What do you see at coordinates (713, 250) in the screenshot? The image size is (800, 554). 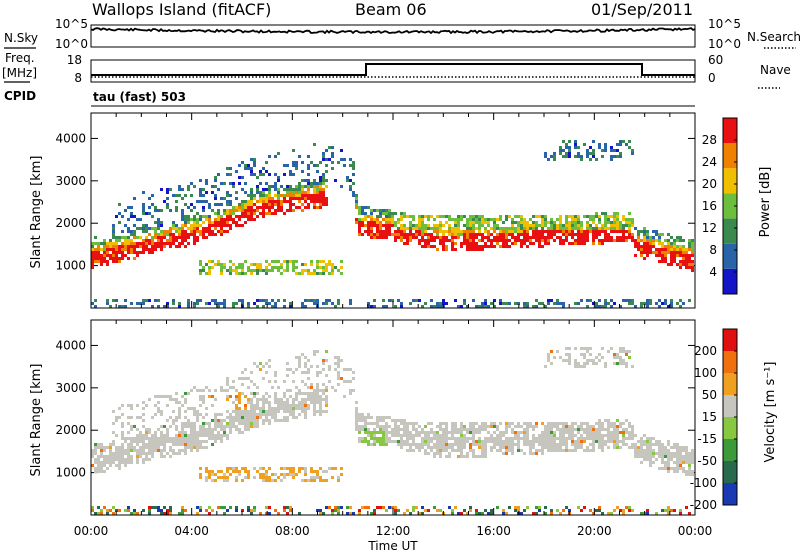 I see `power-colorbar-tick-label: 8` at bounding box center [713, 250].